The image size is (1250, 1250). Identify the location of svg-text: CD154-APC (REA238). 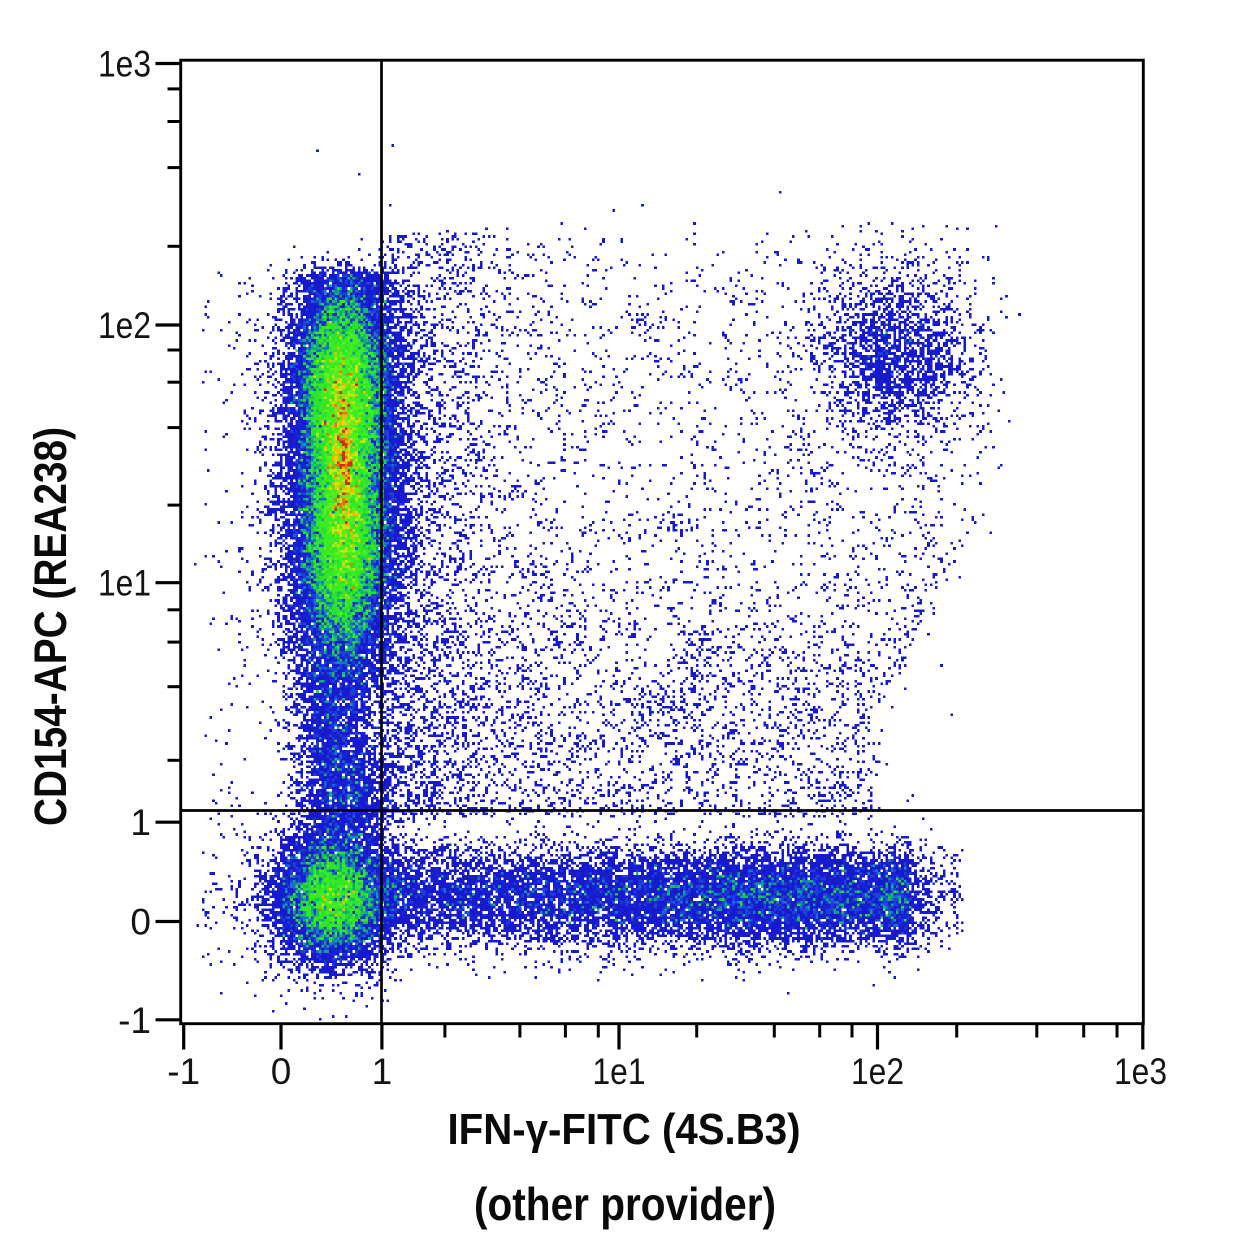
(50, 626).